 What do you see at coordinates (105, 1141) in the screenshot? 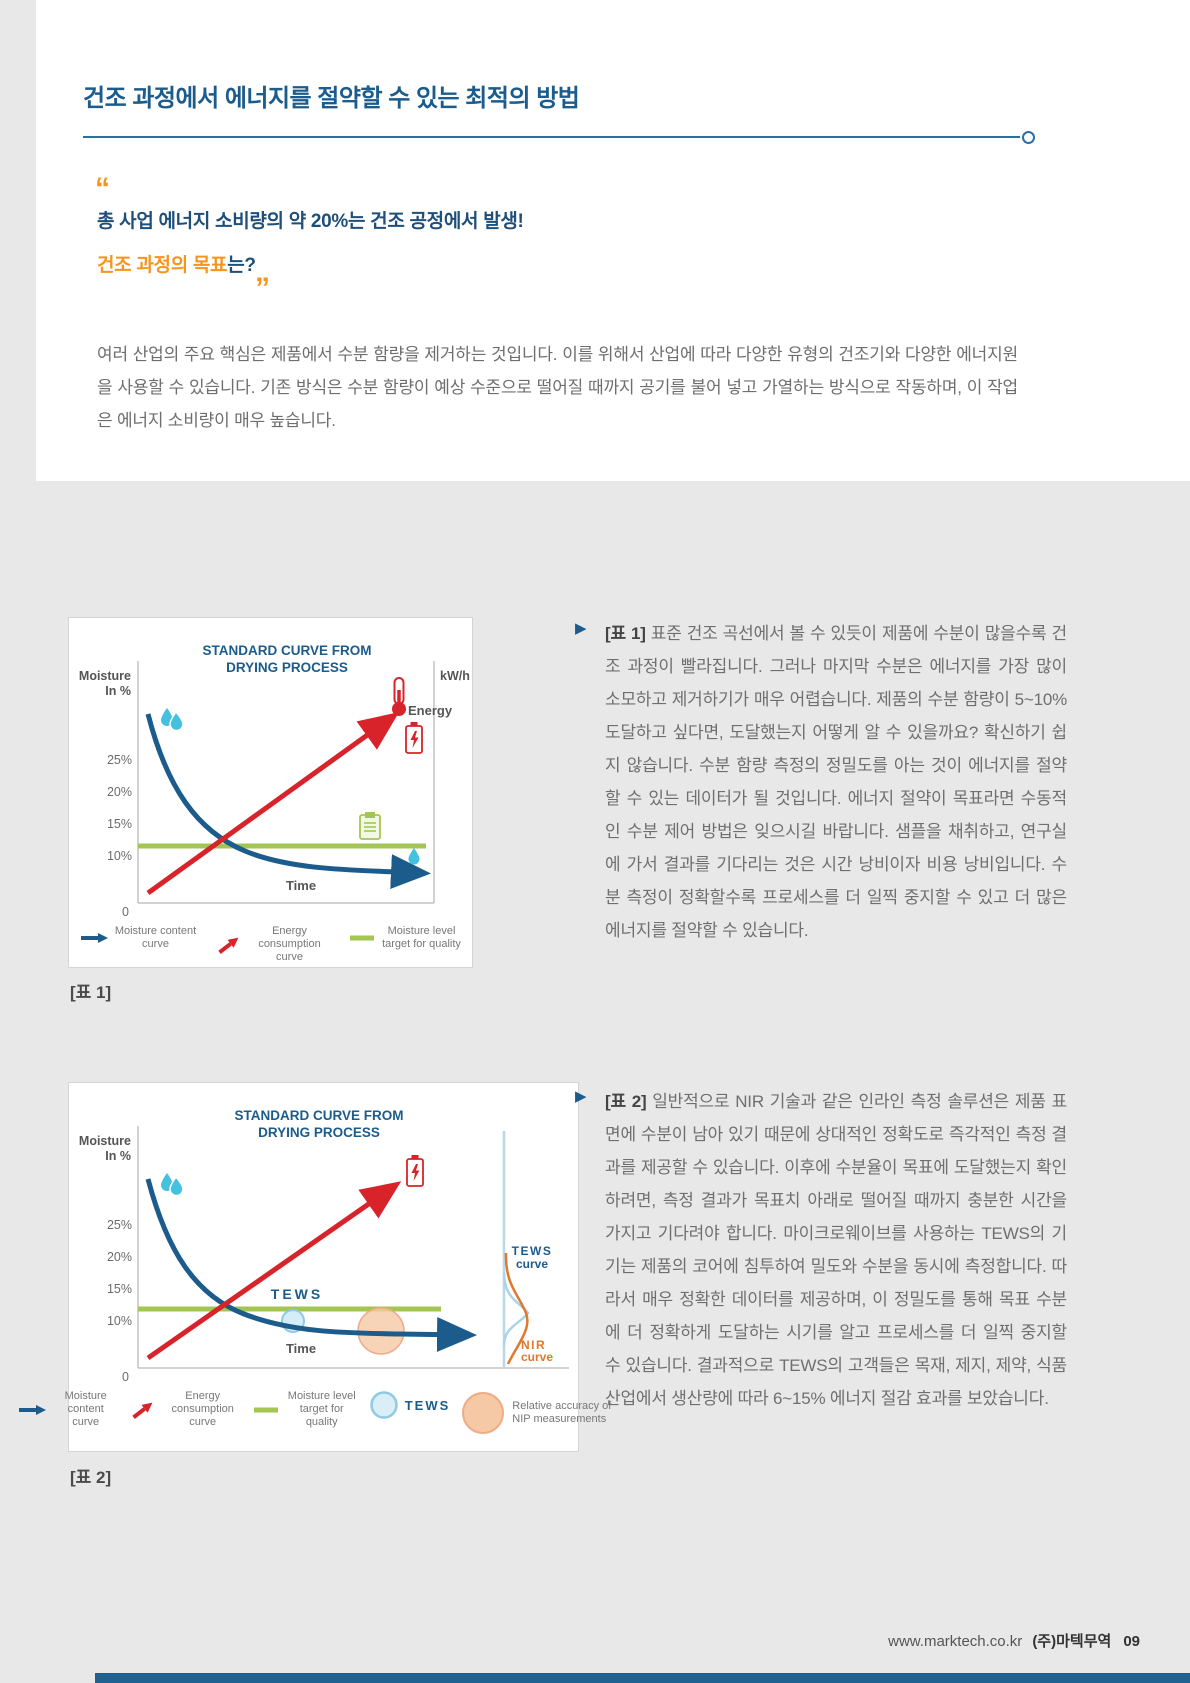
I see `figure2-ylabel-line1: Moisture` at bounding box center [105, 1141].